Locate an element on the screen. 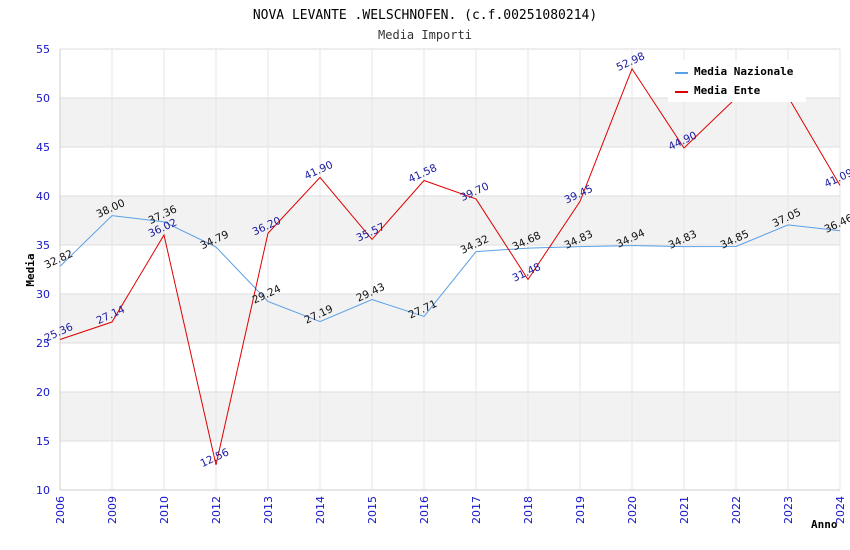 This screenshot has height=550, width=850. y-tick-label: 35 is located at coordinates (43, 245).